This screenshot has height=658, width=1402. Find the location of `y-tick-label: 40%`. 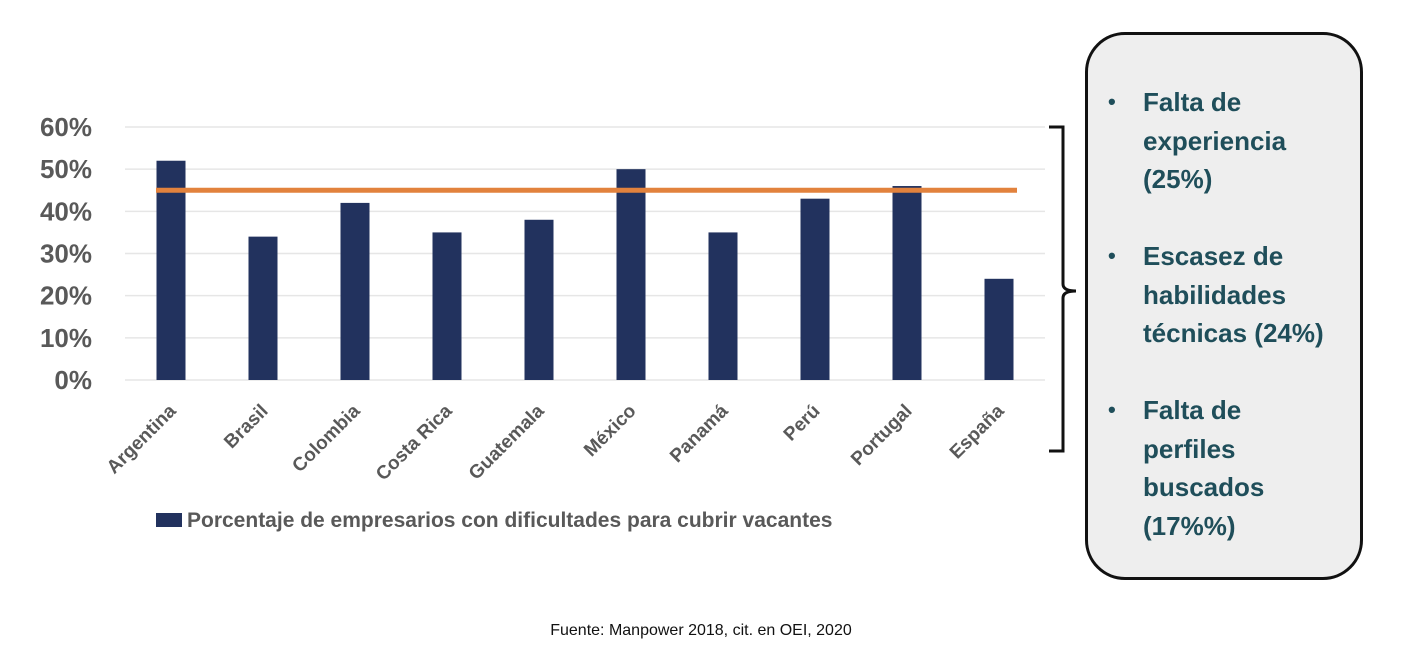

y-tick-label: 40% is located at coordinates (66, 211).